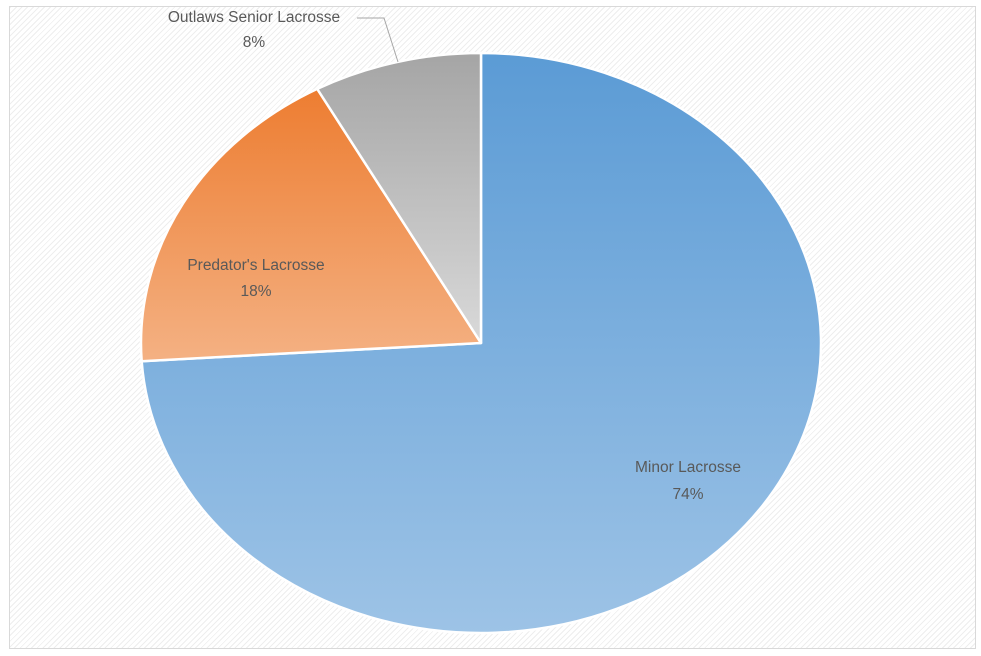  I want to click on leader-line-outlaws-senior-lacrosse, so click(378, 40).